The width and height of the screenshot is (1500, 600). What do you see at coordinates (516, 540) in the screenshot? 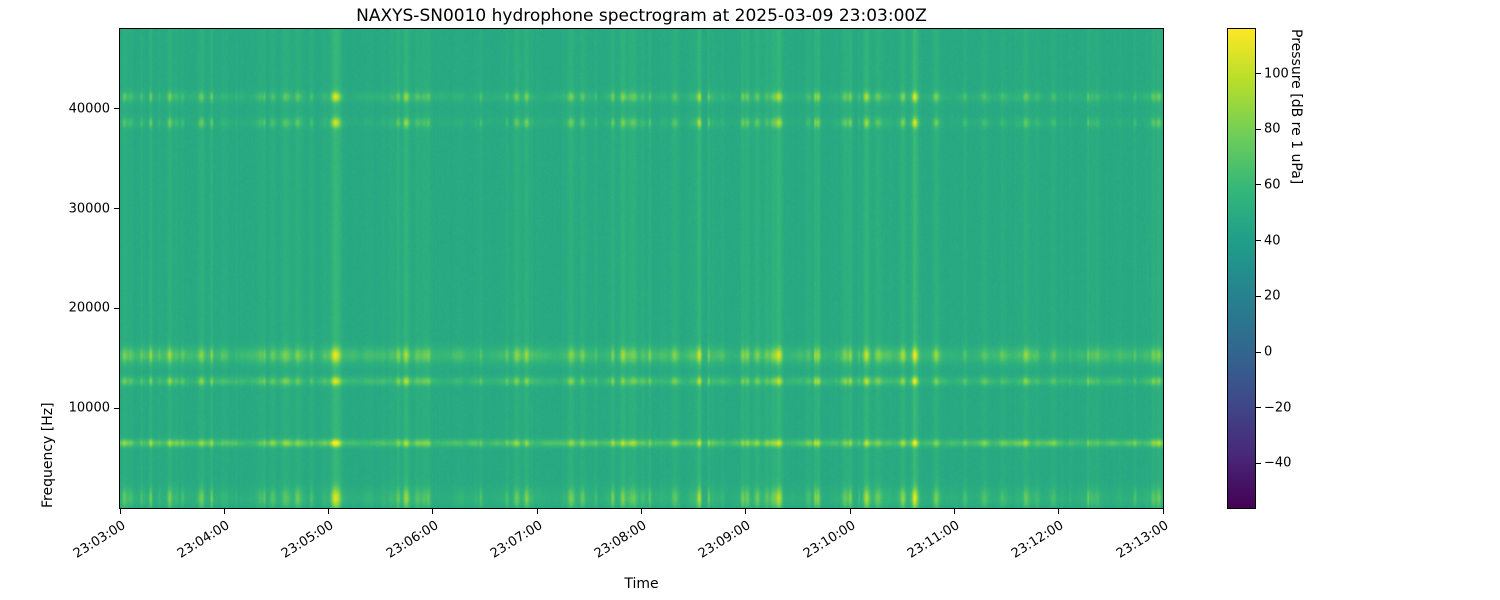
I see `x-tick-label: 23:07:00` at bounding box center [516, 540].